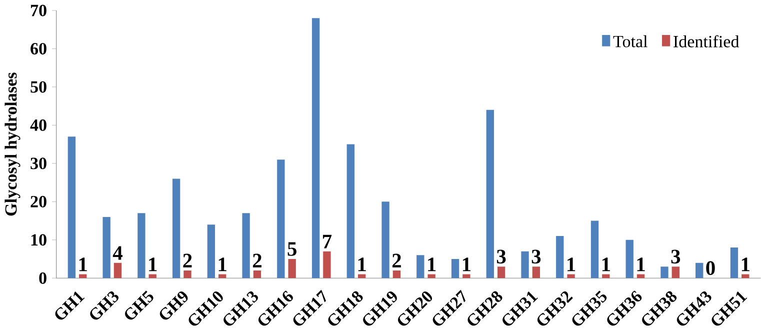  I want to click on y-tick-label: 20, so click(38, 202).